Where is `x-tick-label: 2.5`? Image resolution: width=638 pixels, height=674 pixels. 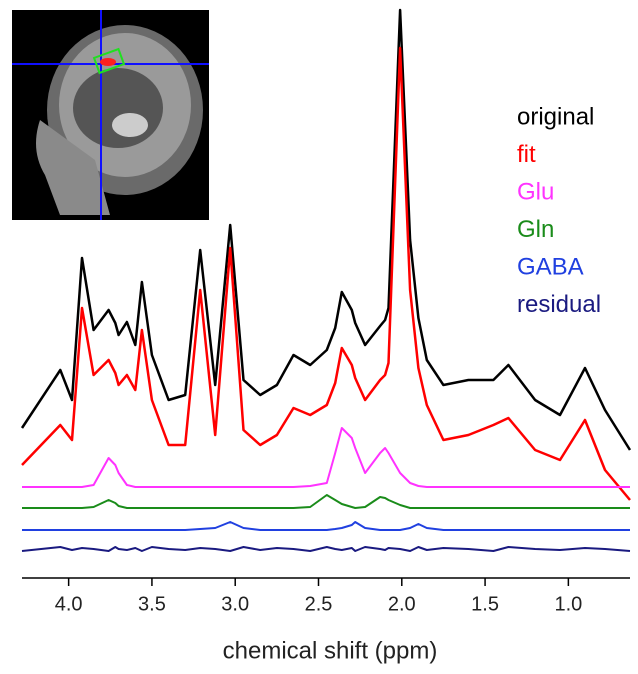
x-tick-label: 2.5 is located at coordinates (319, 604).